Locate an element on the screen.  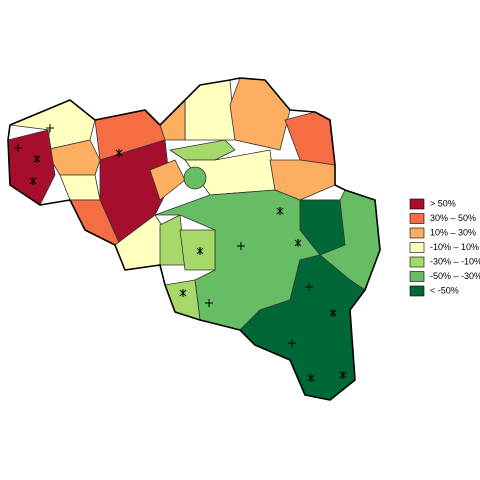
legend-label: -30% – -10% is located at coordinates (455, 261).